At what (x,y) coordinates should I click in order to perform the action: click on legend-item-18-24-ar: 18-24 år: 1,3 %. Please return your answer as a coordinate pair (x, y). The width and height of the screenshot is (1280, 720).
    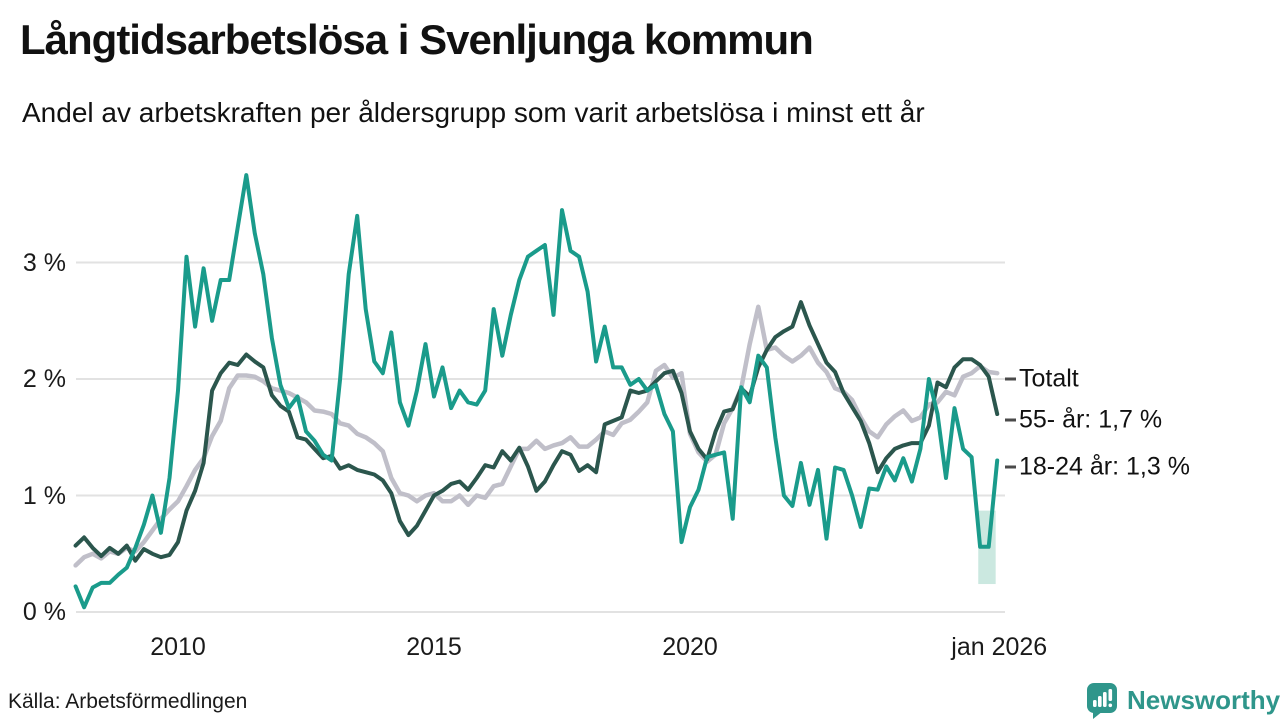
    Looking at the image, I should click on (1097, 466).